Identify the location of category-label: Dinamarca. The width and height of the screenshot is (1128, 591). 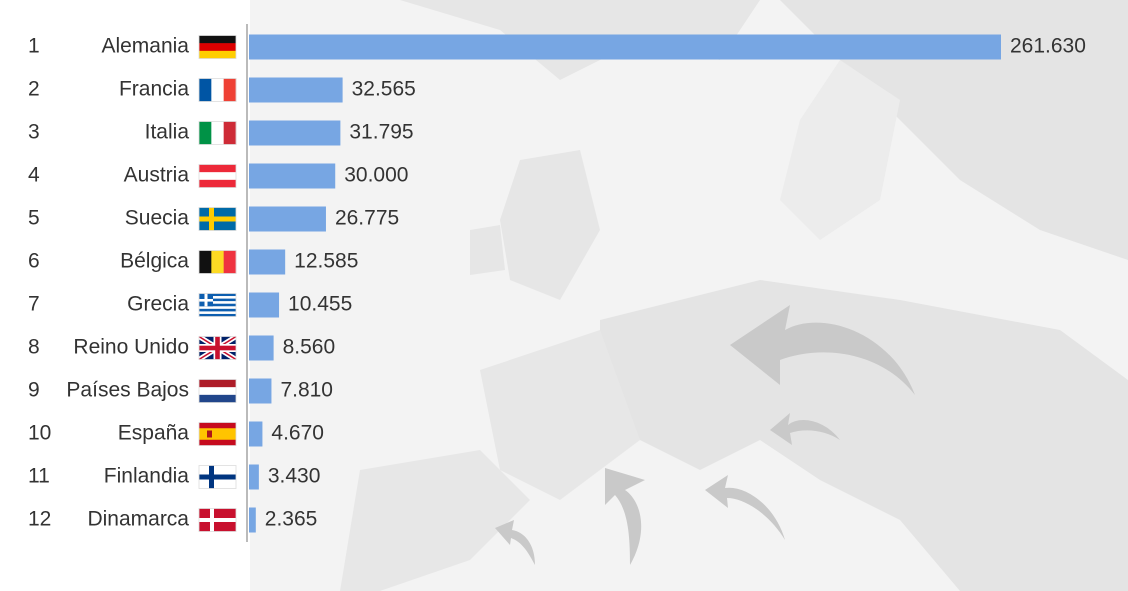
(138, 519).